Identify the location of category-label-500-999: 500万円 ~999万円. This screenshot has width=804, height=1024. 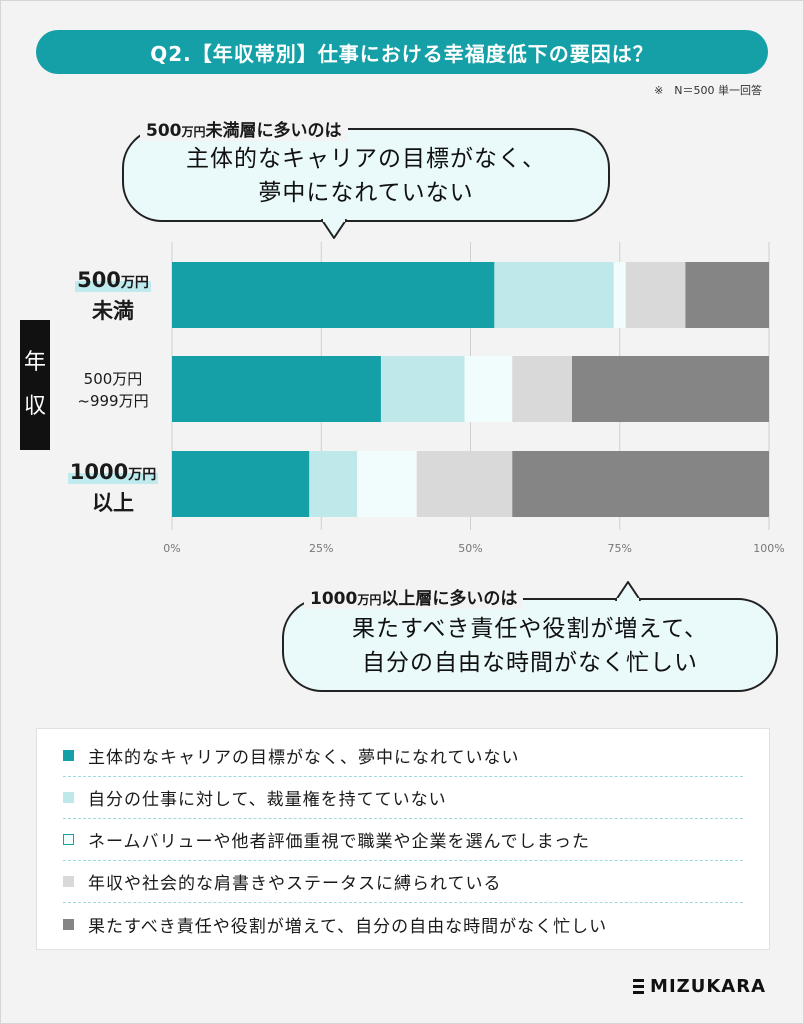
(113, 390).